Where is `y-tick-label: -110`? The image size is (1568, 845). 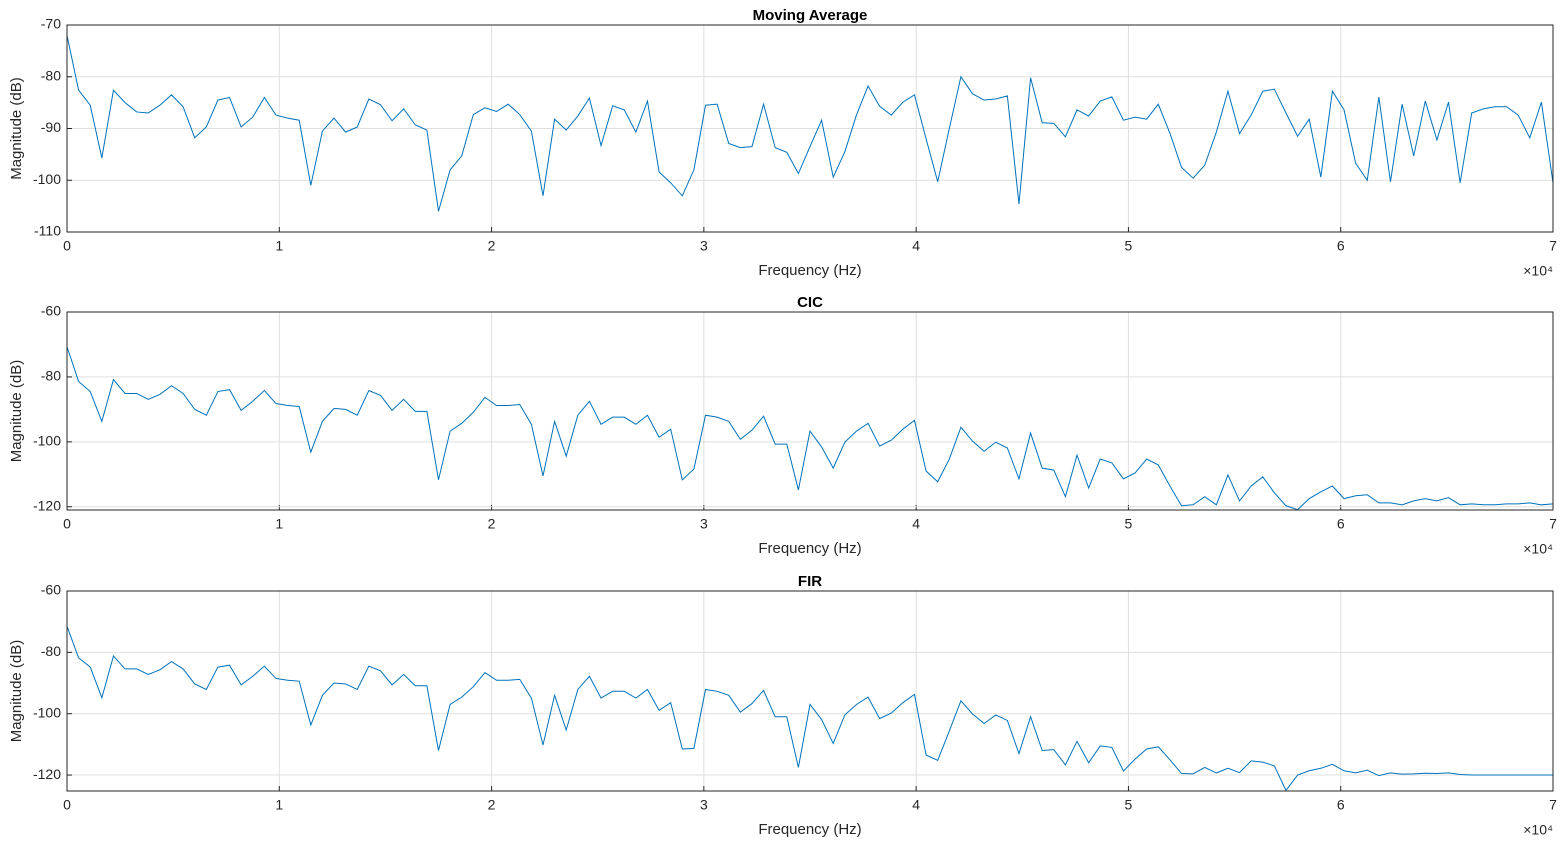
y-tick-label: -110 is located at coordinates (47, 231).